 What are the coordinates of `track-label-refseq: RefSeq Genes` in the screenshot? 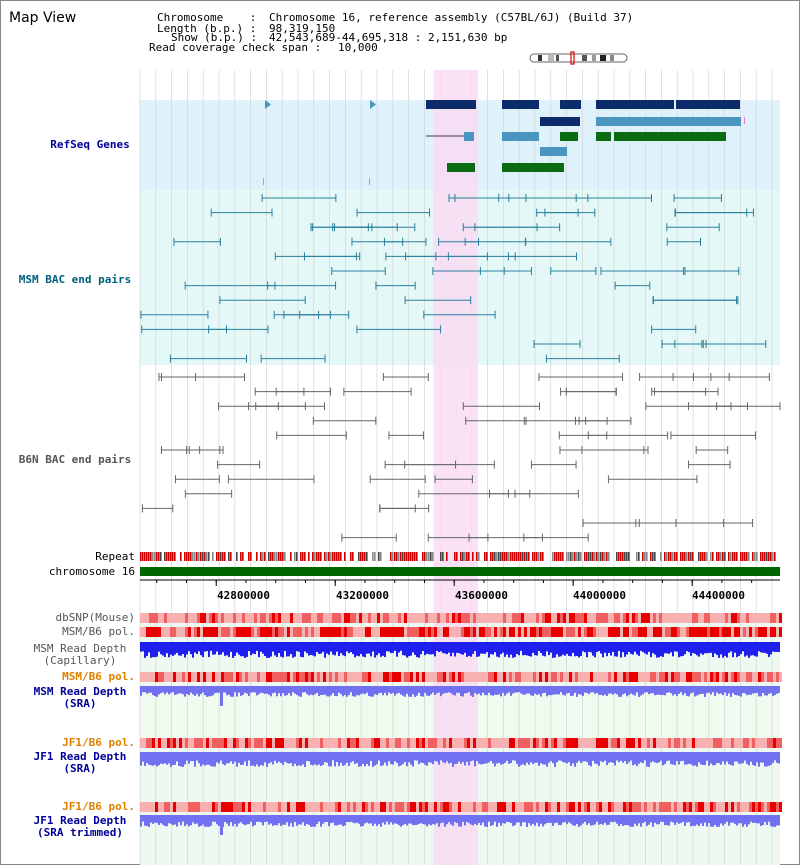 It's located at (90, 144).